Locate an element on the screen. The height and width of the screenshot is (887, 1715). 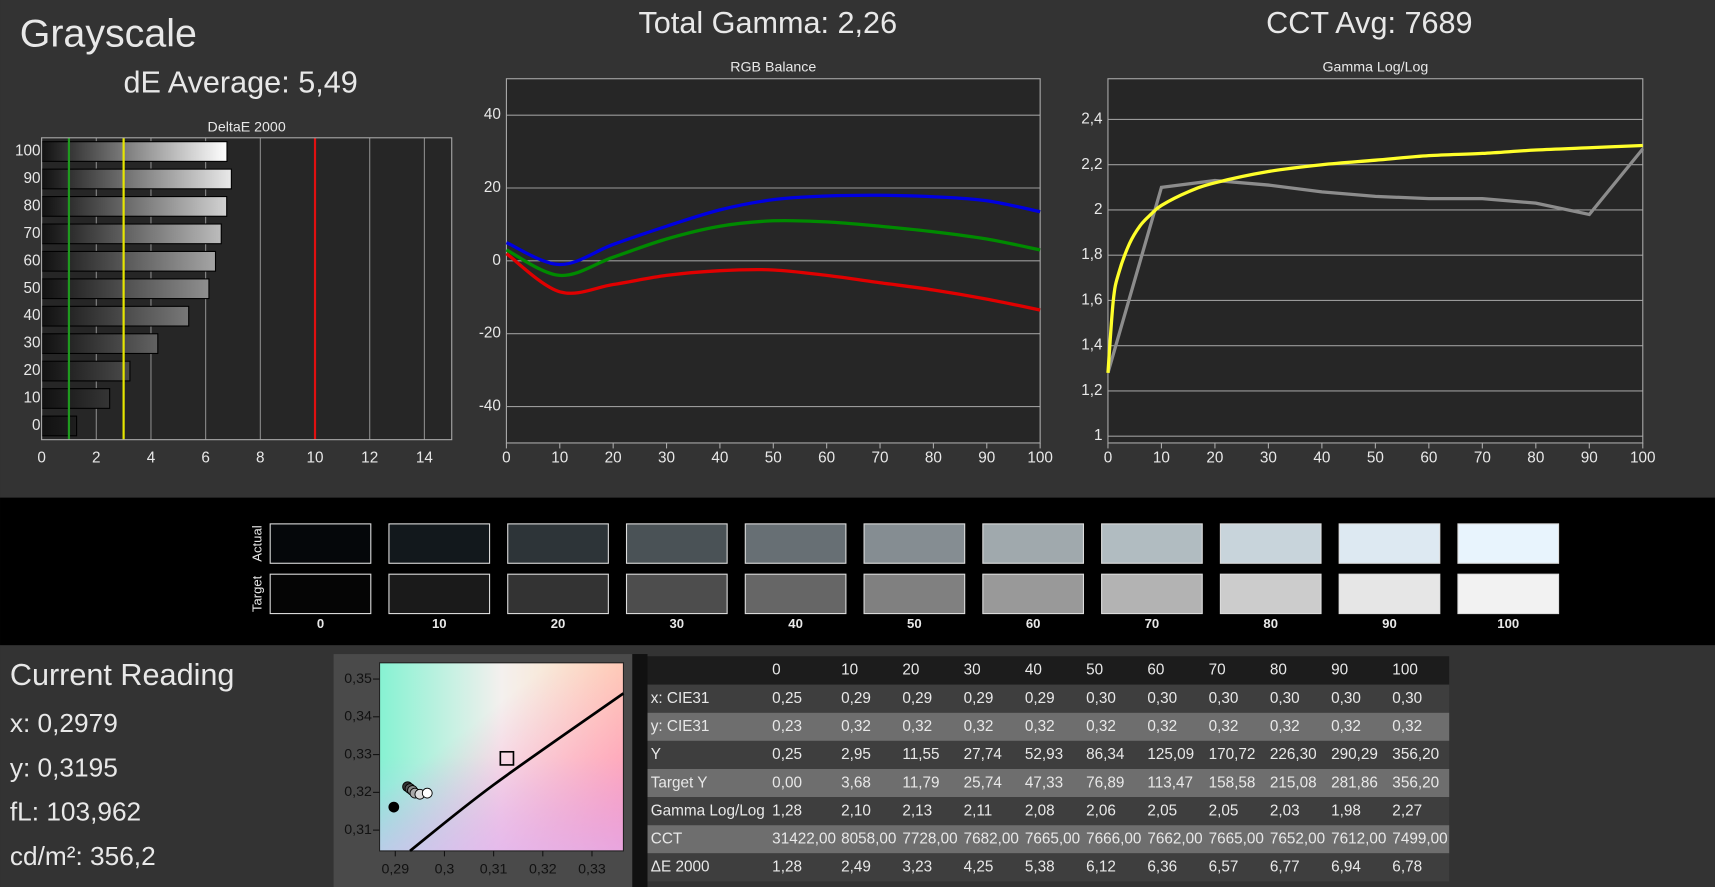
swatch-label: 30 is located at coordinates (677, 623).